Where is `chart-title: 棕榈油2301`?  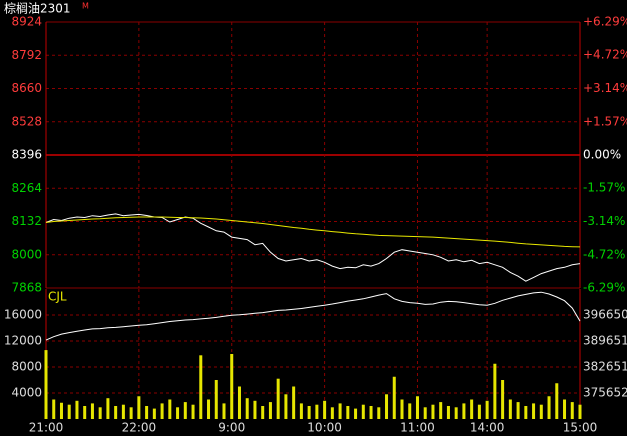 chart-title: 棕榈油2301 is located at coordinates (37, 8).